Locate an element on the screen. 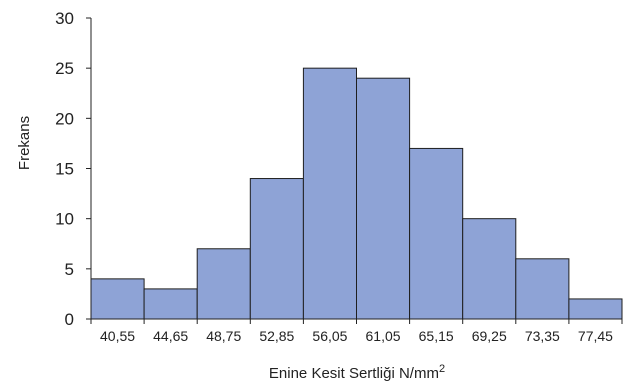 The image size is (629, 392). bar-77,45 is located at coordinates (595, 309).